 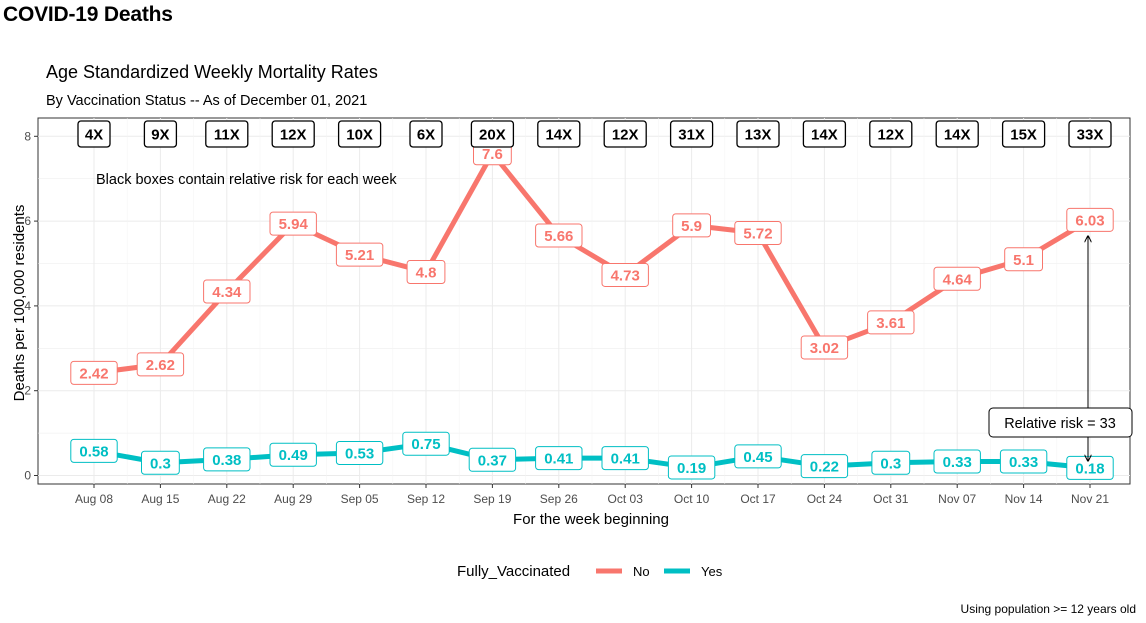 What do you see at coordinates (891, 499) in the screenshot?
I see `x-tick-label: Oct 31` at bounding box center [891, 499].